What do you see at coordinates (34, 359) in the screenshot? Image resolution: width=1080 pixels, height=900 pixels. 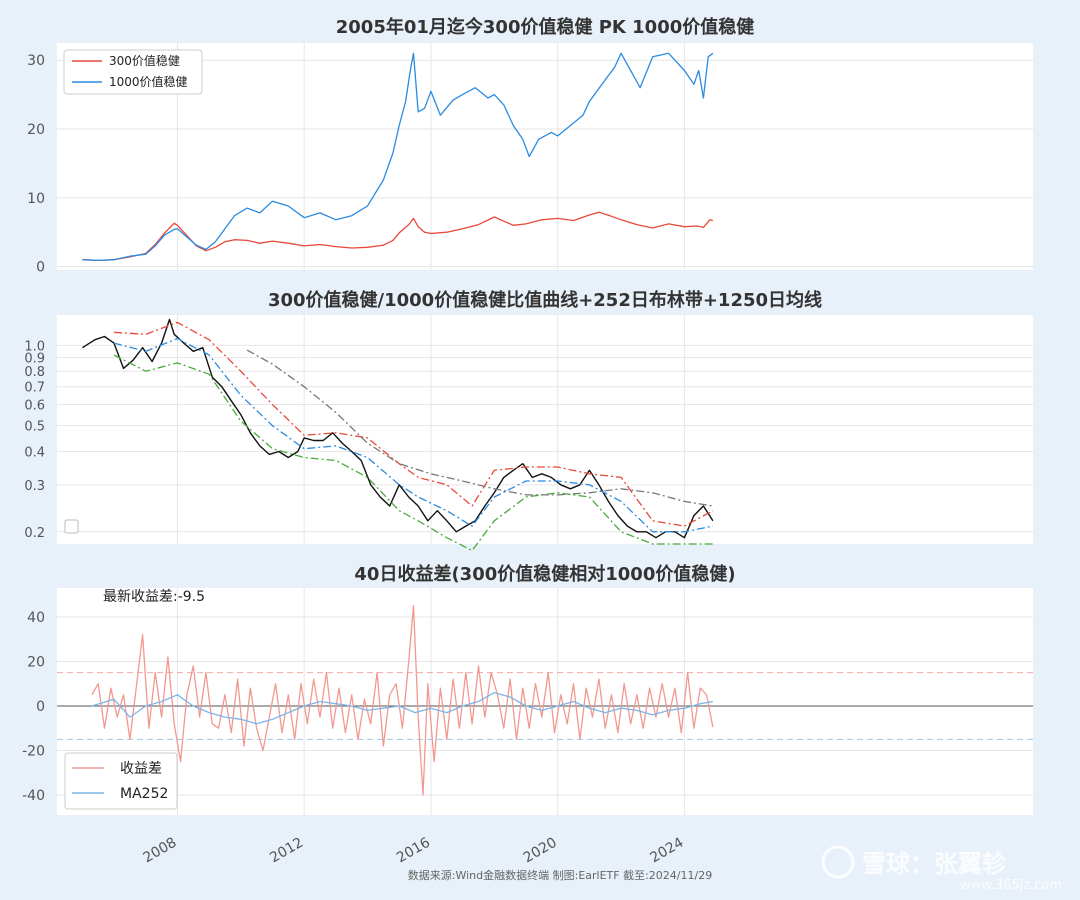 I see `y-tick-label: 0.9` at bounding box center [34, 359].